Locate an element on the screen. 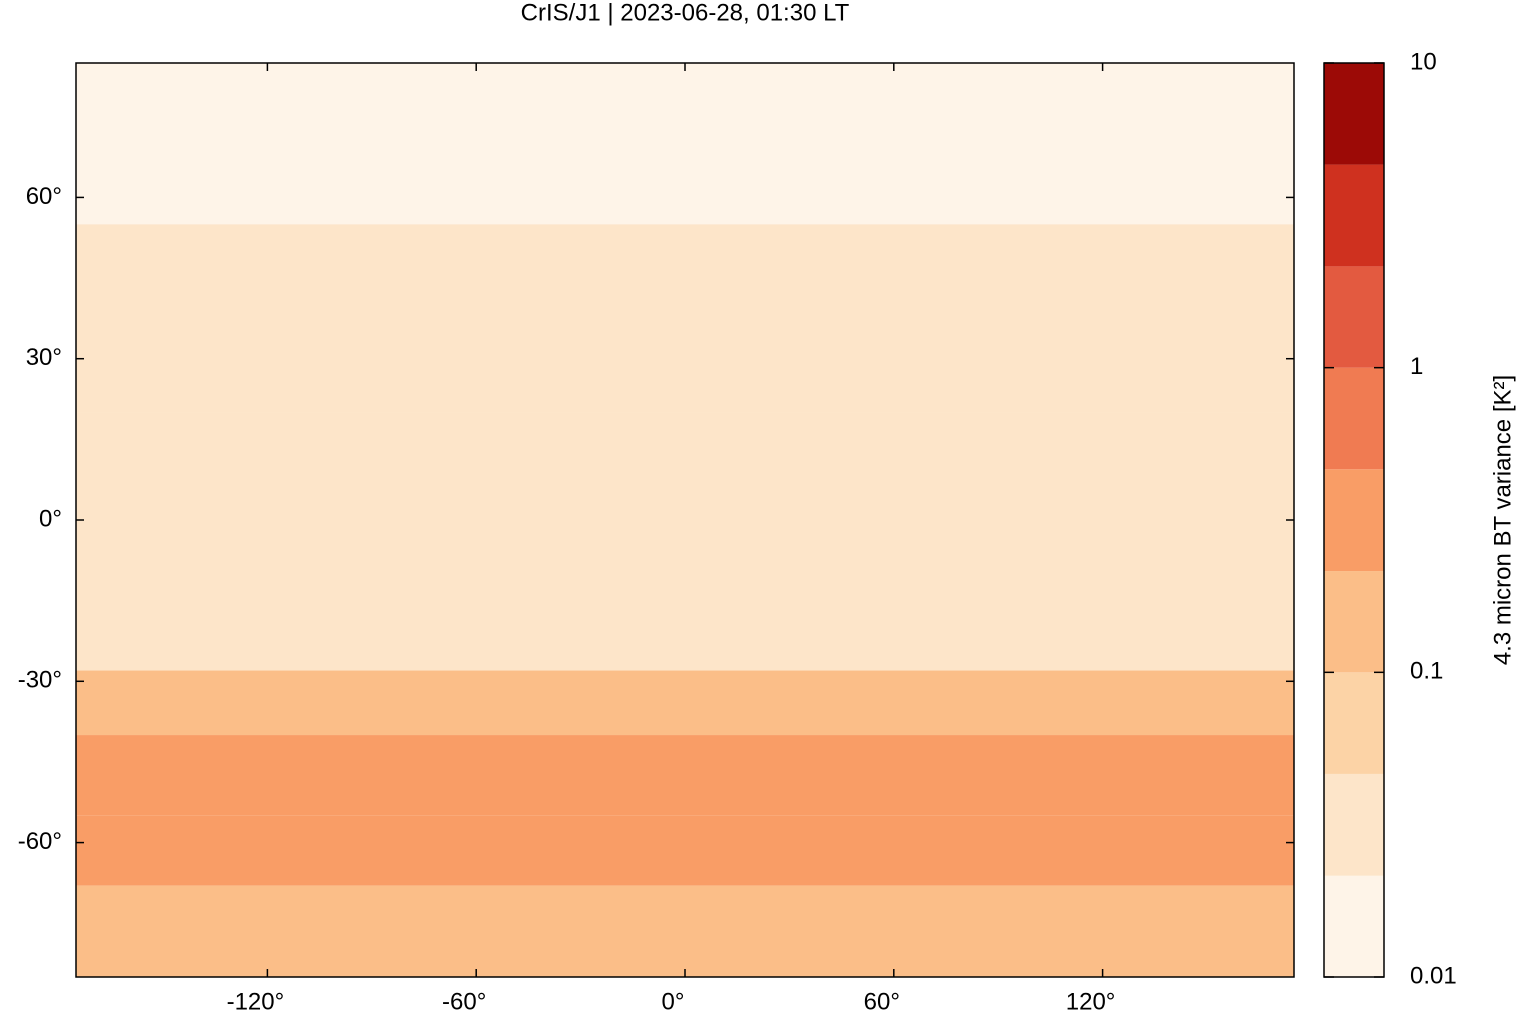 The height and width of the screenshot is (1025, 1522). colorbar-tick-label: 0.01 is located at coordinates (1433, 975).